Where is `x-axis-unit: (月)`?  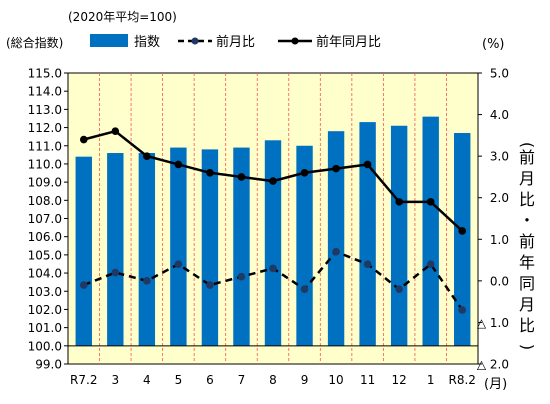 x-axis-unit: (月) is located at coordinates (495, 384).